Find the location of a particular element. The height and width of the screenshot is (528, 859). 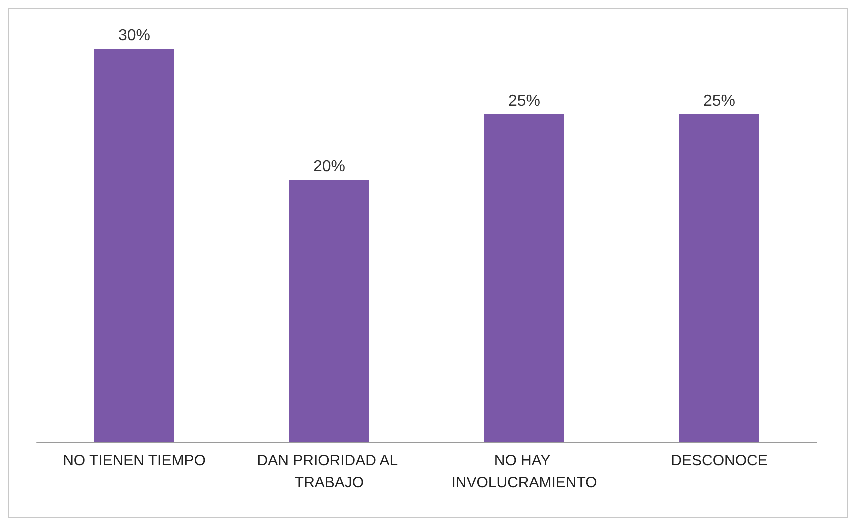

x-tick-label: DAN PRIORIDAD AL TRABAJO is located at coordinates (329, 472).